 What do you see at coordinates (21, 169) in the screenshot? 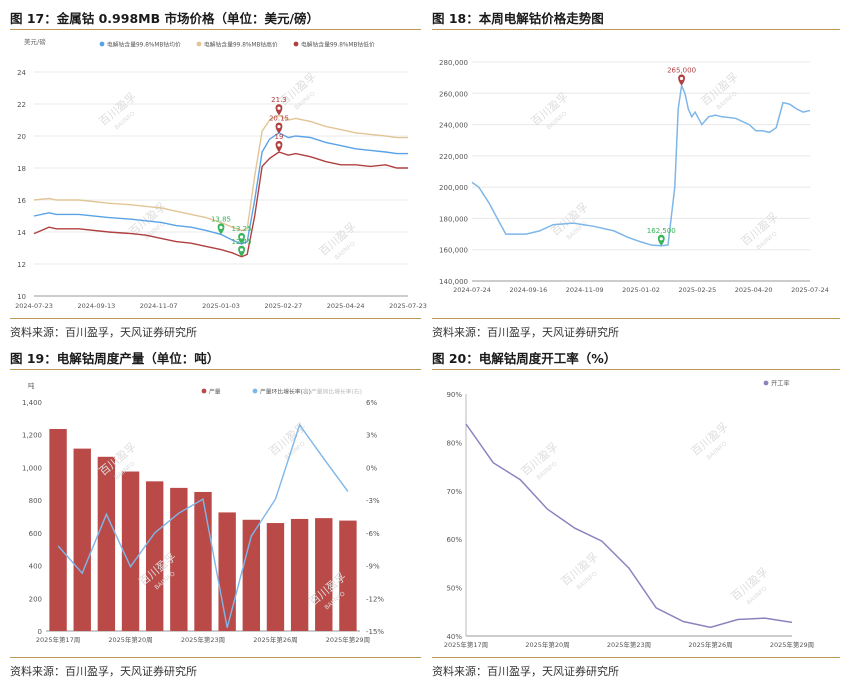
I see `chart1-y-tick: 18` at bounding box center [21, 169].